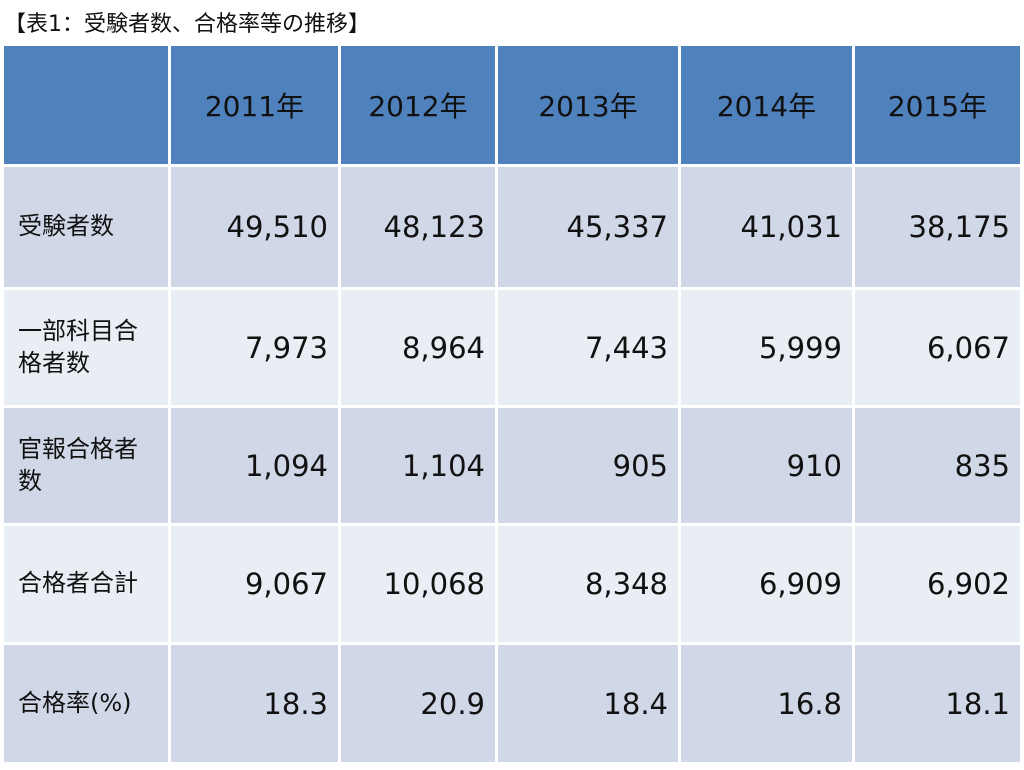 This screenshot has height=770, width=1024. I want to click on header-cell: 2012年, so click(418, 105).